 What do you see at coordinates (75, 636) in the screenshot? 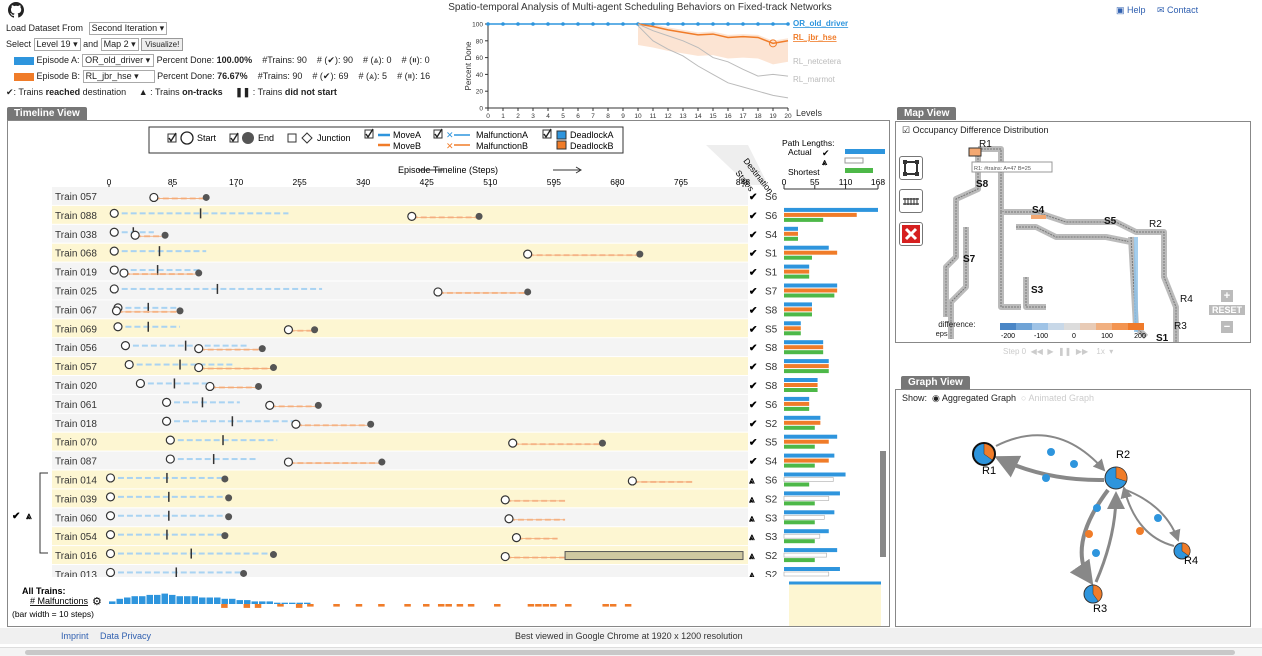
I see `imprint-link: Imprint` at bounding box center [75, 636].